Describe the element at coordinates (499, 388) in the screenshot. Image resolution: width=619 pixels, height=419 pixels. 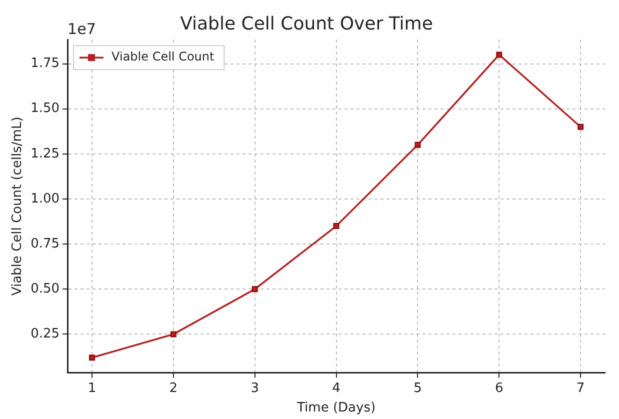
I see `x-tick-label: 6` at that location.